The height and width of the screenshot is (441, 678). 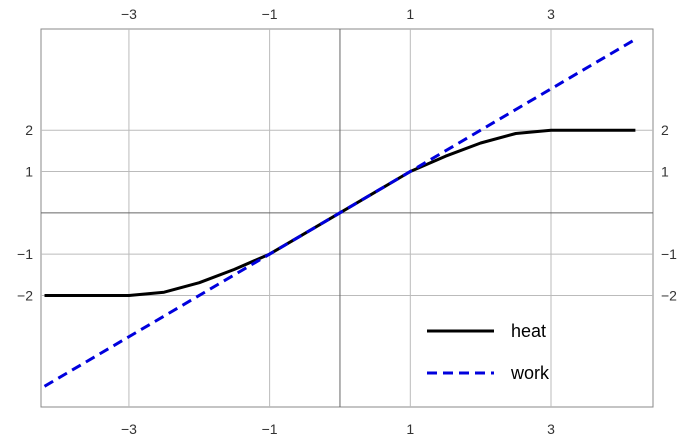 What do you see at coordinates (410, 429) in the screenshot?
I see `x-tick-label-bottom: 1` at bounding box center [410, 429].